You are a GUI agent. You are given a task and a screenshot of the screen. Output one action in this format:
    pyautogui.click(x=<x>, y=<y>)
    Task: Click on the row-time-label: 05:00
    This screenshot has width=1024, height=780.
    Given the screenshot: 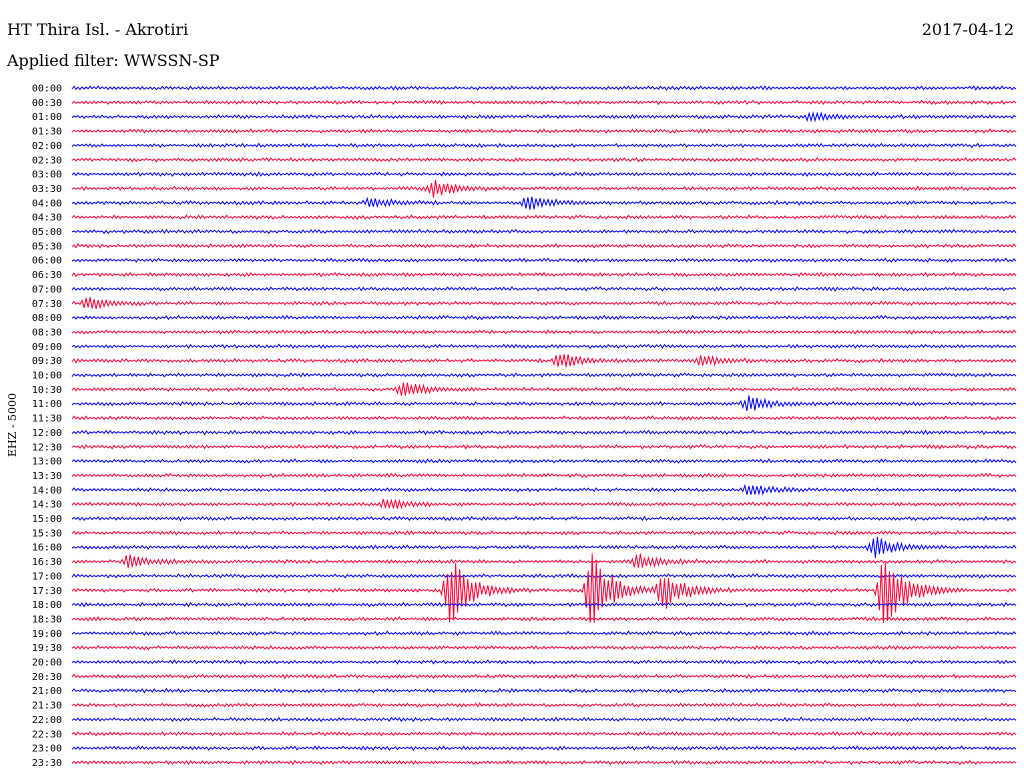 What is the action you would take?
    pyautogui.click(x=47, y=232)
    